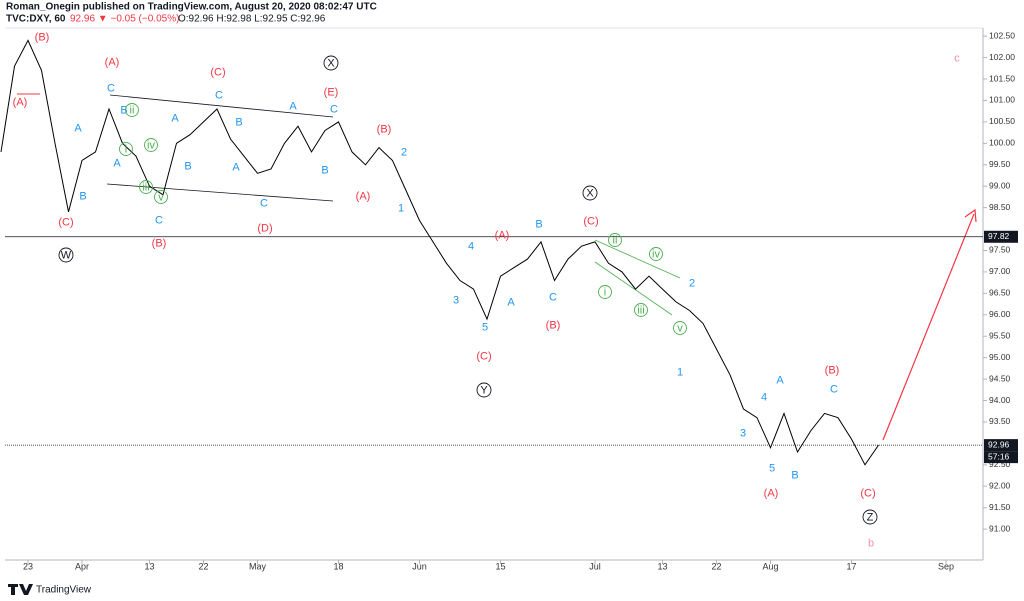  I want to click on countdown-box, so click(1001, 457).